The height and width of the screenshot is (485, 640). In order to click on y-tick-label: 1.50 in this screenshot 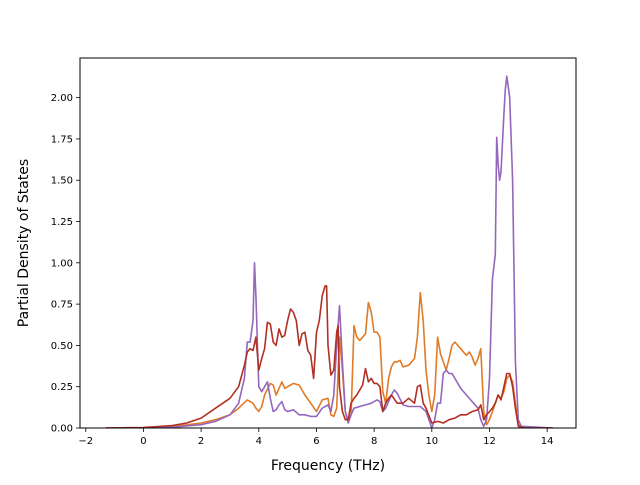, I will do `click(62, 181)`.